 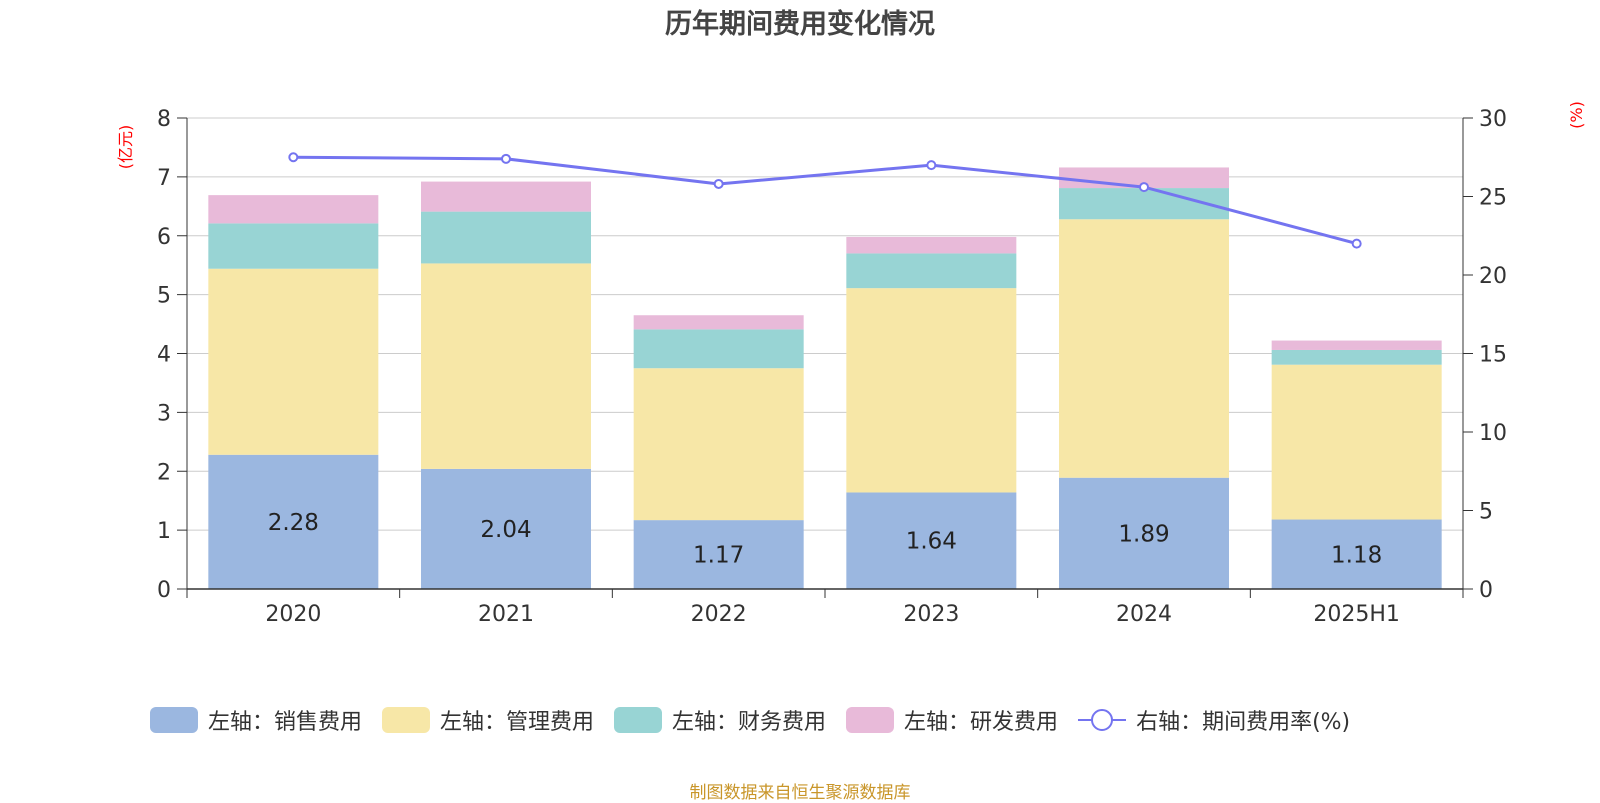 I want to click on legend-label-admin: 左轴：管理费用, so click(x=517, y=722).